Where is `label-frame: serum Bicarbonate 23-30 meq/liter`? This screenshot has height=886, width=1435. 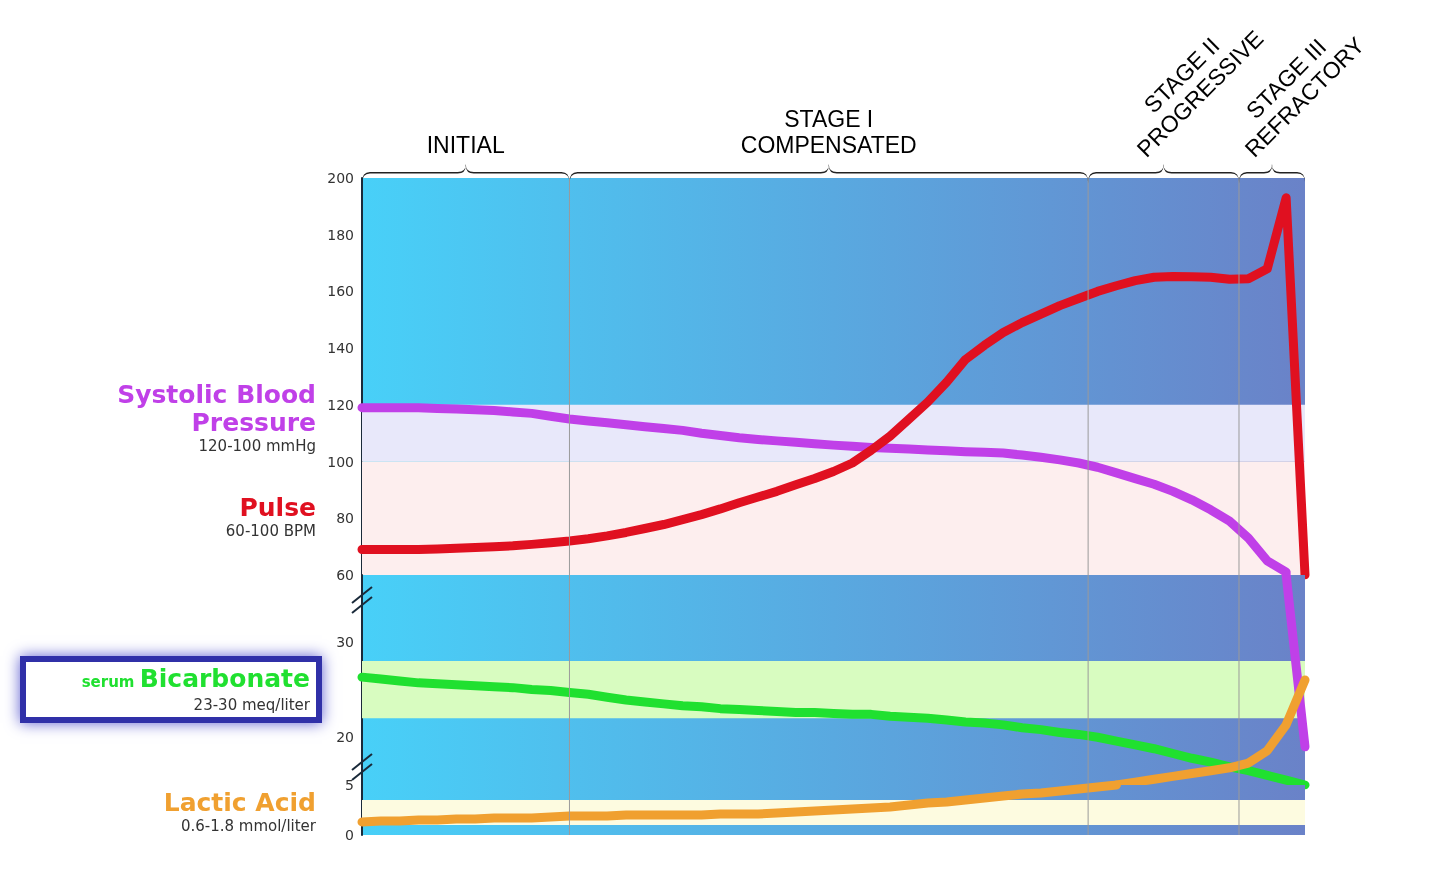 label-frame: serum Bicarbonate 23-30 meq/liter is located at coordinates (171, 690).